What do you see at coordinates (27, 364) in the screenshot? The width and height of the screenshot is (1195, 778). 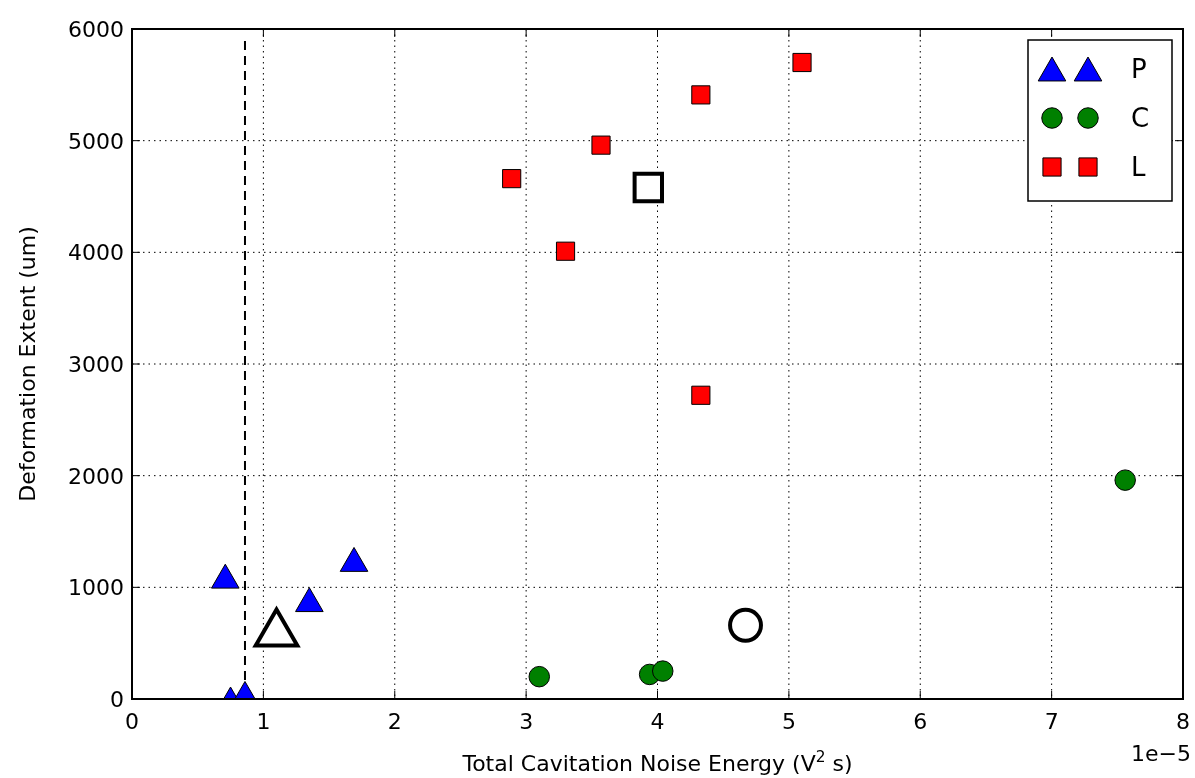 I see `y-axis-title: Deformation Extent (um)` at bounding box center [27, 364].